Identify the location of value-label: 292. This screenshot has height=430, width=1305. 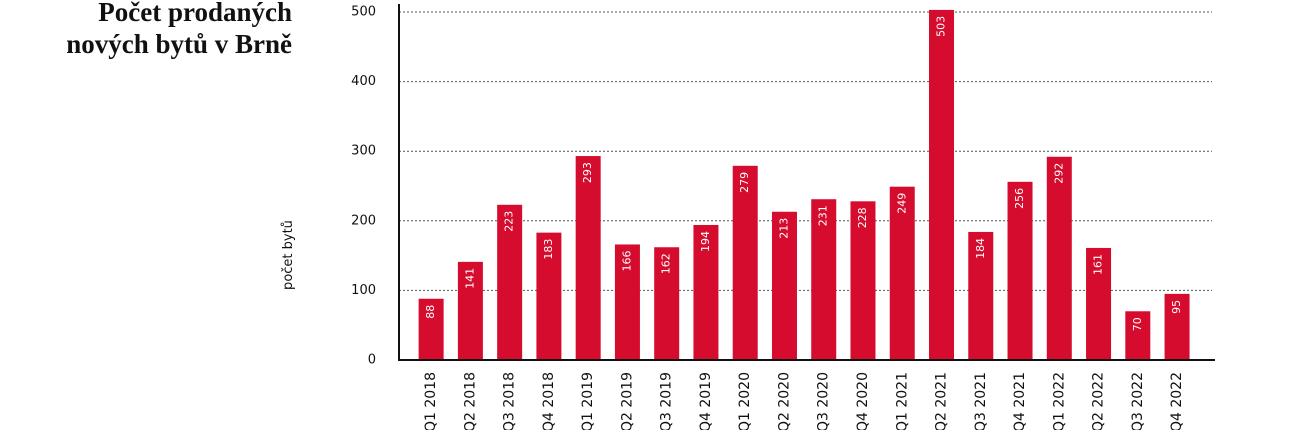
(1058, 173).